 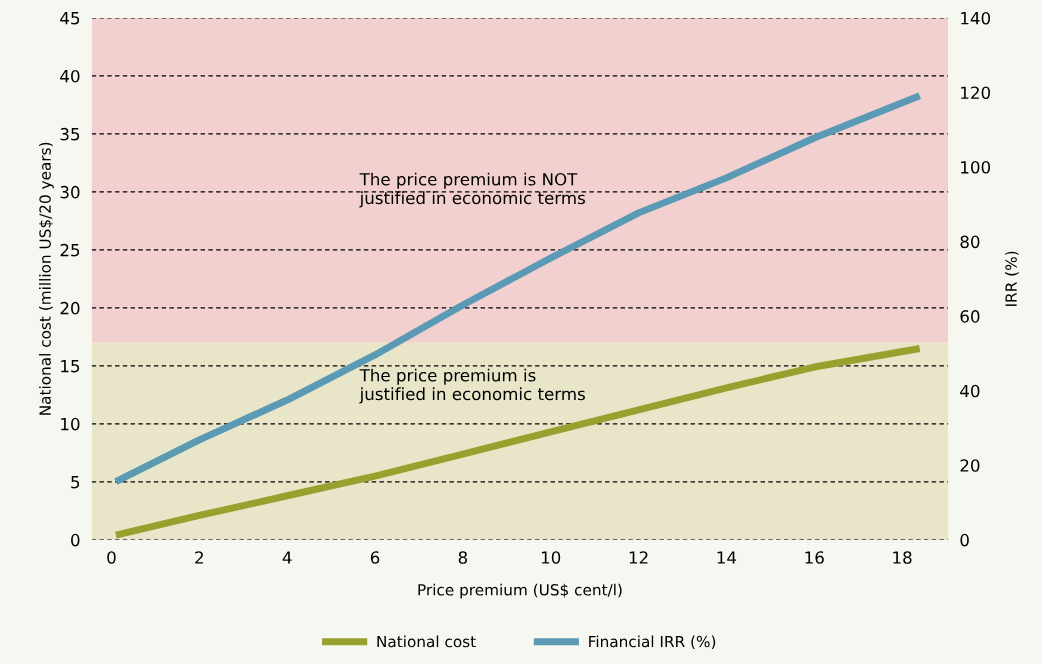 What do you see at coordinates (70, 250) in the screenshot?
I see `y-tick-label: 25` at bounding box center [70, 250].